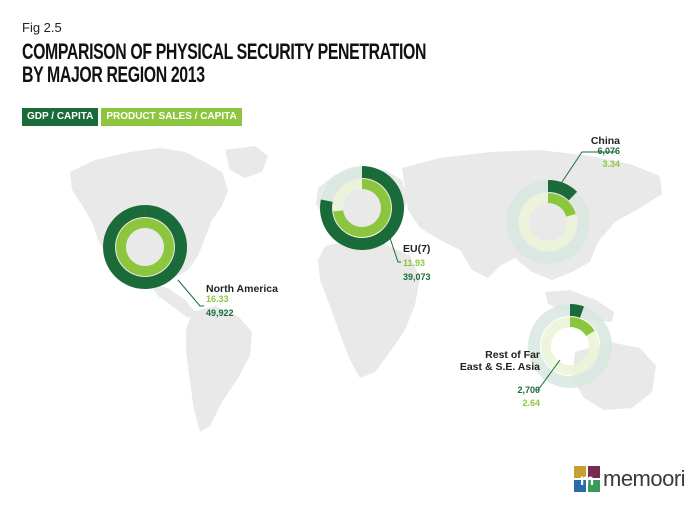 Image resolution: width=700 pixels, height=513 pixels. Describe the element at coordinates (608, 151) in the screenshot. I see `value-gdp-per-capita: 6,076` at that location.